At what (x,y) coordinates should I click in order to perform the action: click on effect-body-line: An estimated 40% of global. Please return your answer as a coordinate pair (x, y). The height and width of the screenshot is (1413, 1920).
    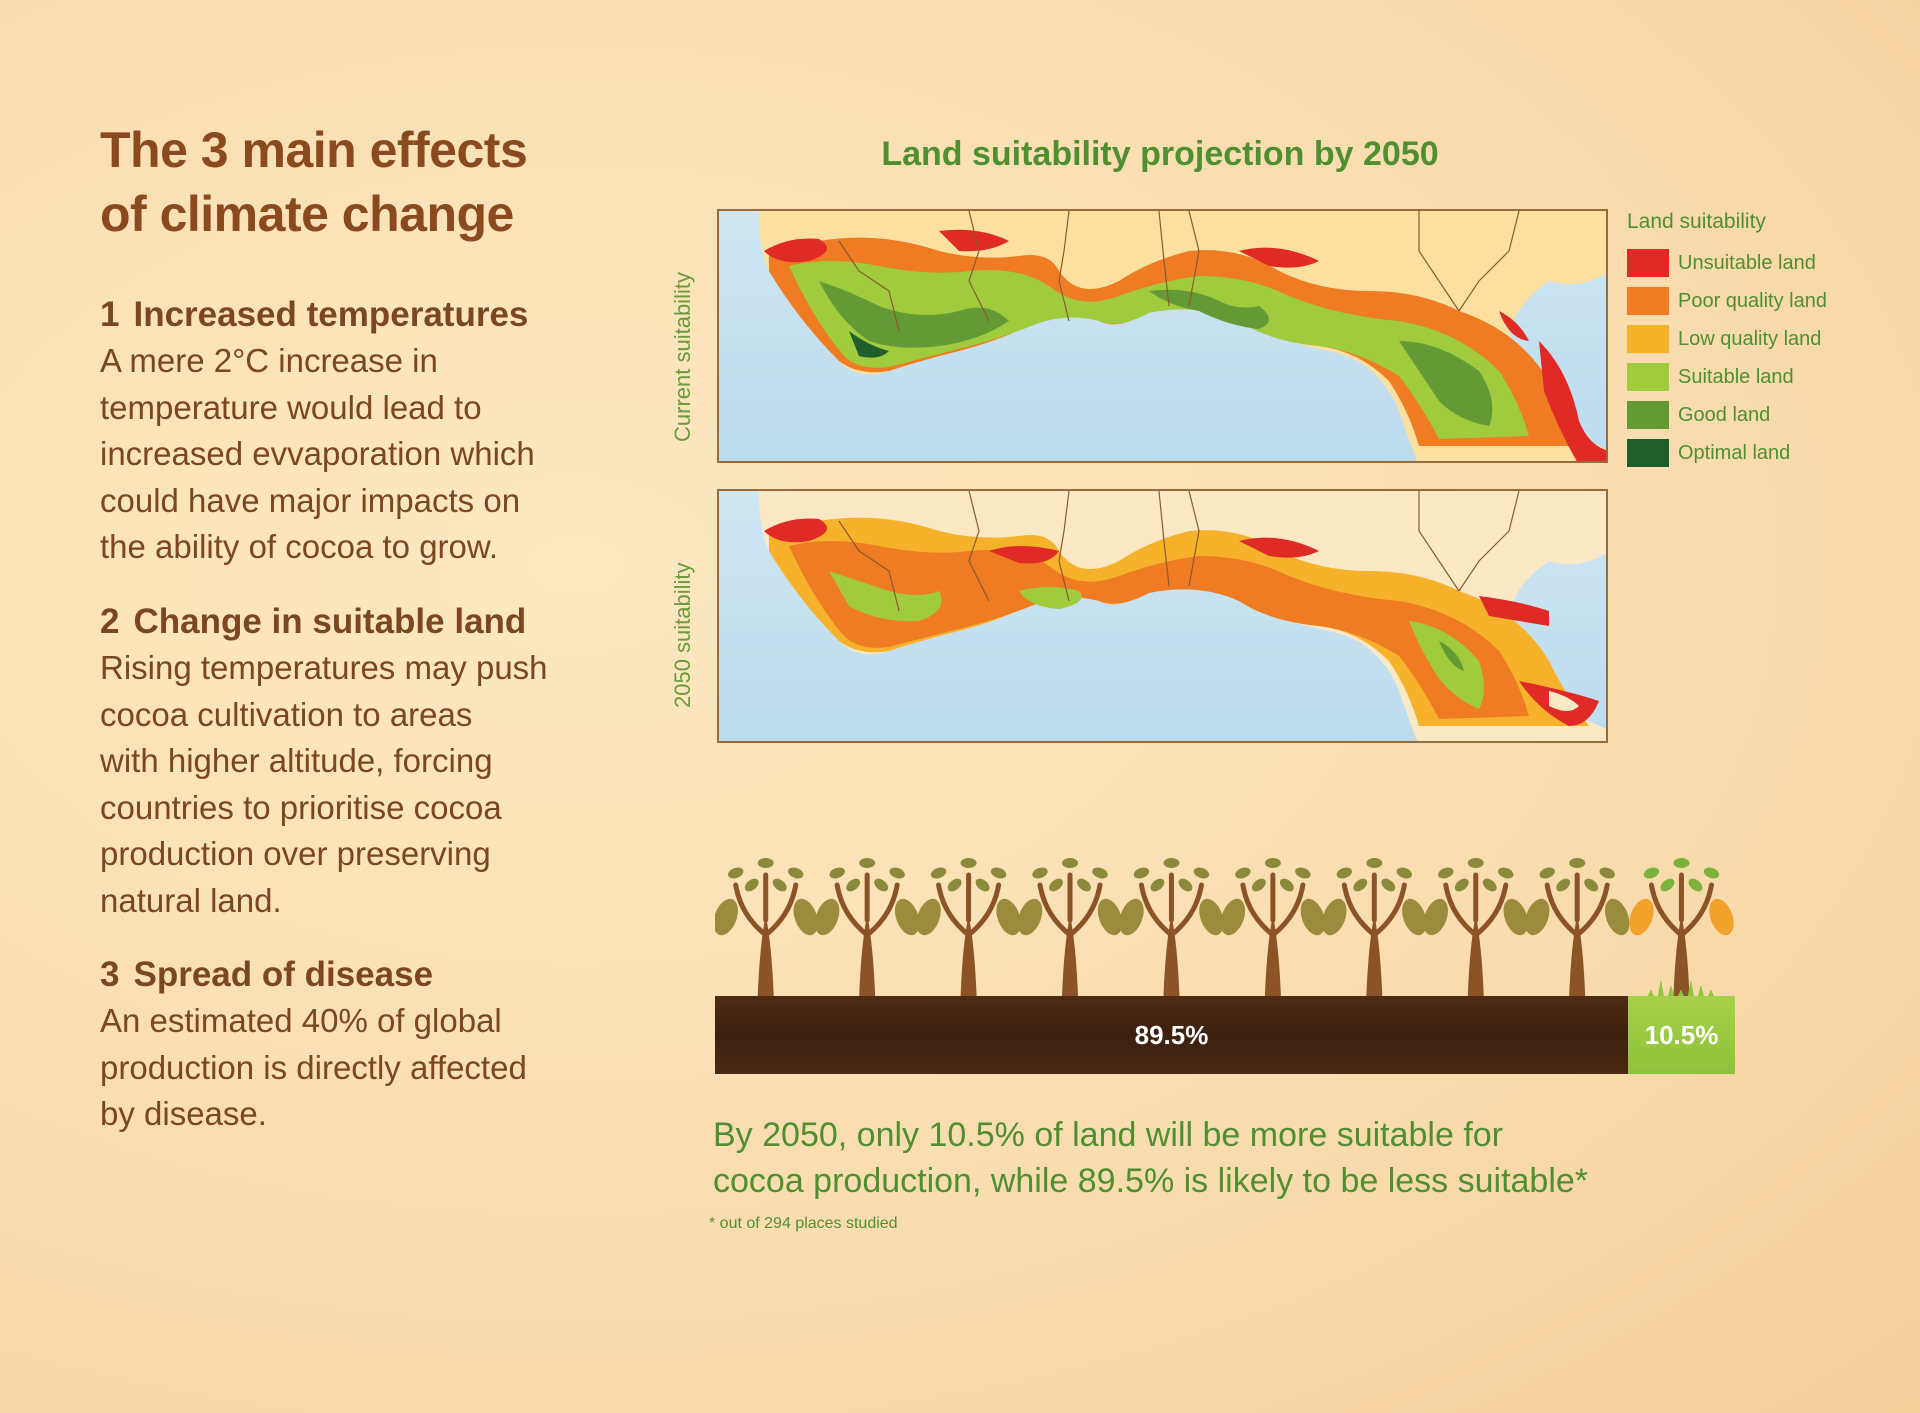
    Looking at the image, I should click on (301, 1020).